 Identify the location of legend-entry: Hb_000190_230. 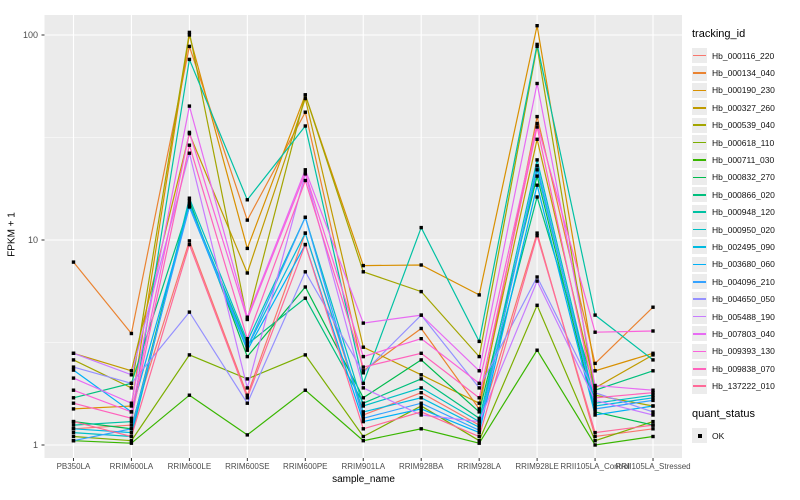
(745, 90).